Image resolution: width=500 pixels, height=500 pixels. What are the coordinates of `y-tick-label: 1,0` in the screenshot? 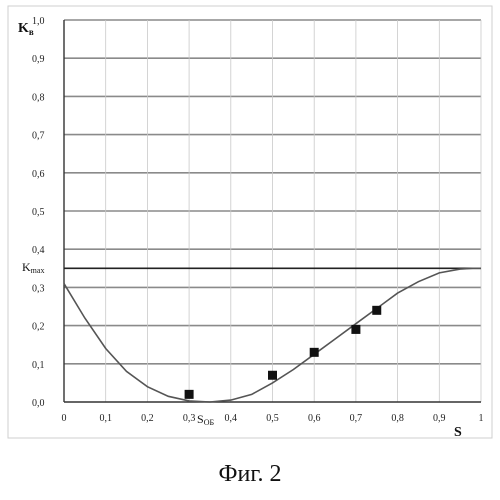 It's located at (38, 21).